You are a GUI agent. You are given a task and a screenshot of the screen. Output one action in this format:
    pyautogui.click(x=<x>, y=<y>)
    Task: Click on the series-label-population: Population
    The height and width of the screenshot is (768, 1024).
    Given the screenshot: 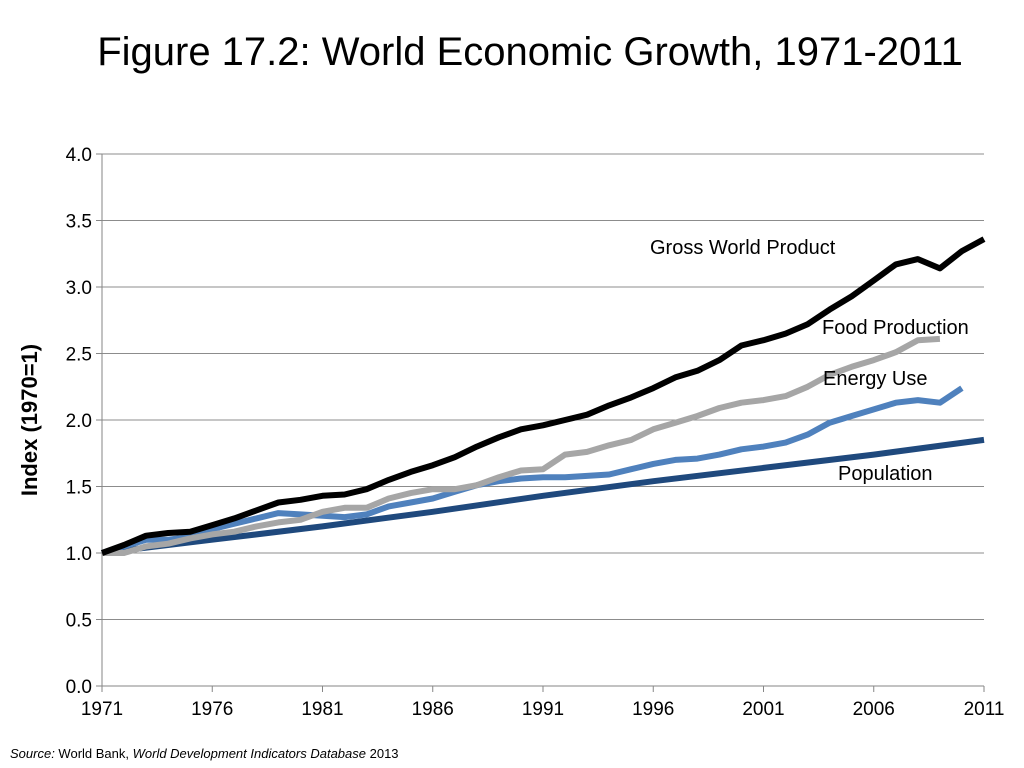 What is the action you would take?
    pyautogui.click(x=885, y=474)
    